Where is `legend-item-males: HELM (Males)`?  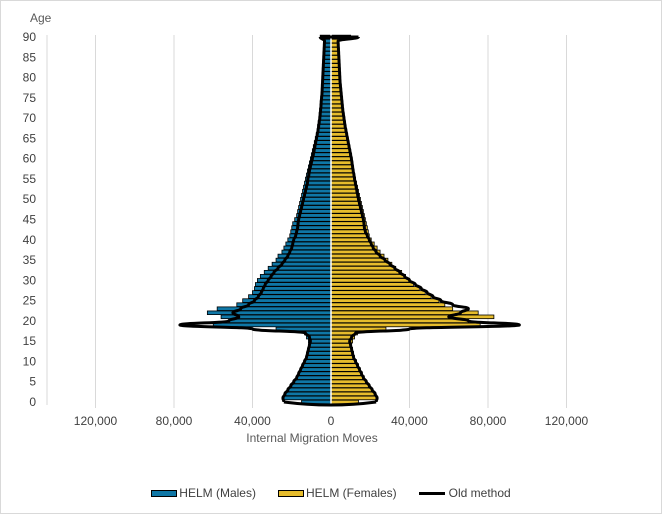 legend-item-males: HELM (Males) is located at coordinates (203, 493).